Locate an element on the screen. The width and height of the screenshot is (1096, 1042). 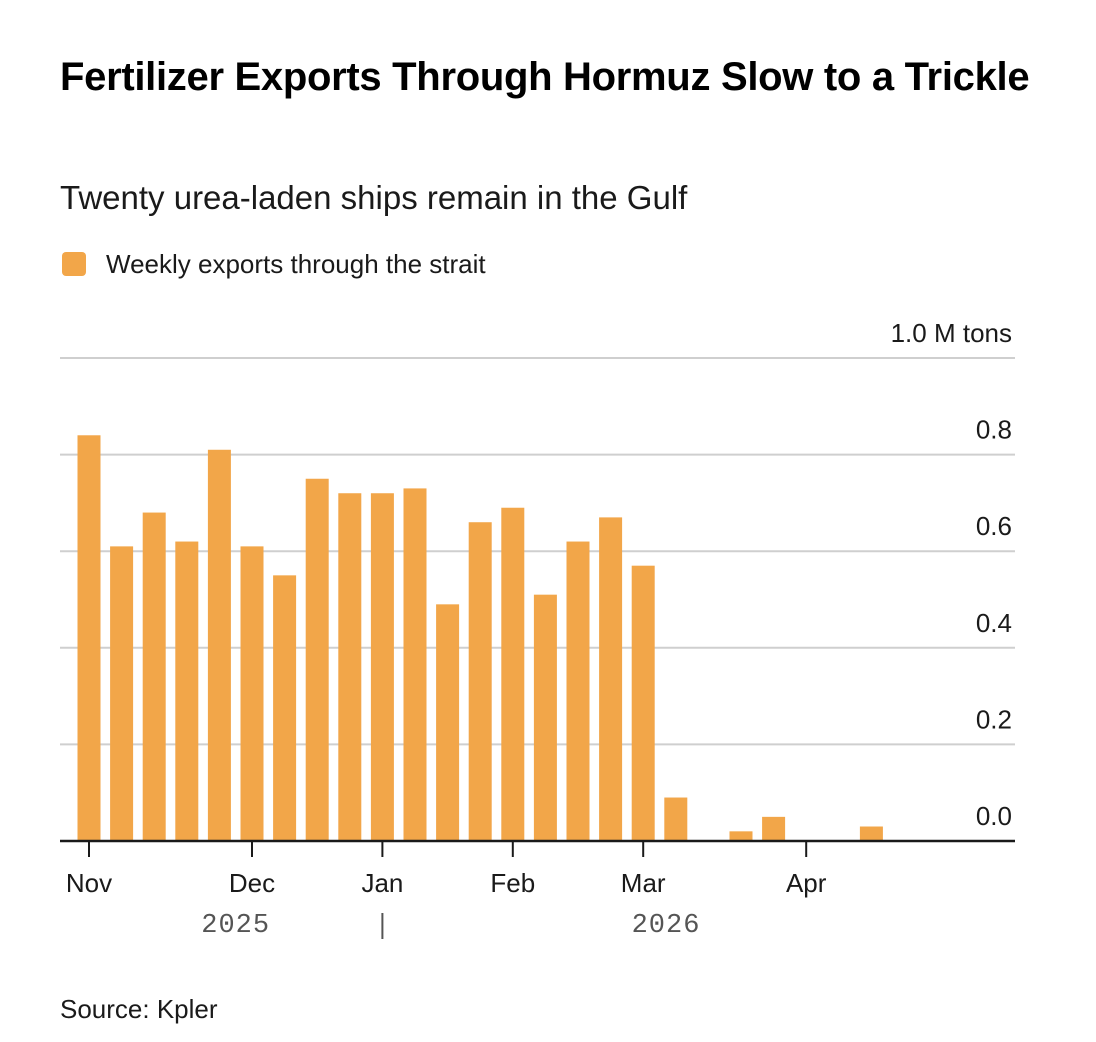
y-tick-label: 1.0 M tons is located at coordinates (951, 333).